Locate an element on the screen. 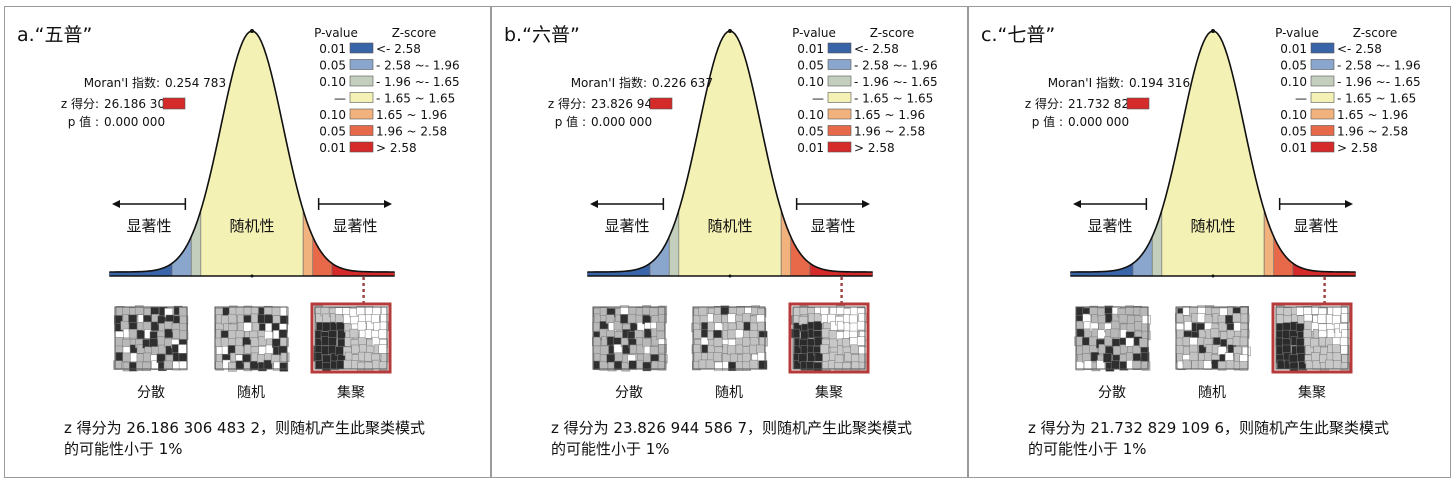 The width and height of the screenshot is (1456, 483). panel-b-map-frame is located at coordinates (629, 338).